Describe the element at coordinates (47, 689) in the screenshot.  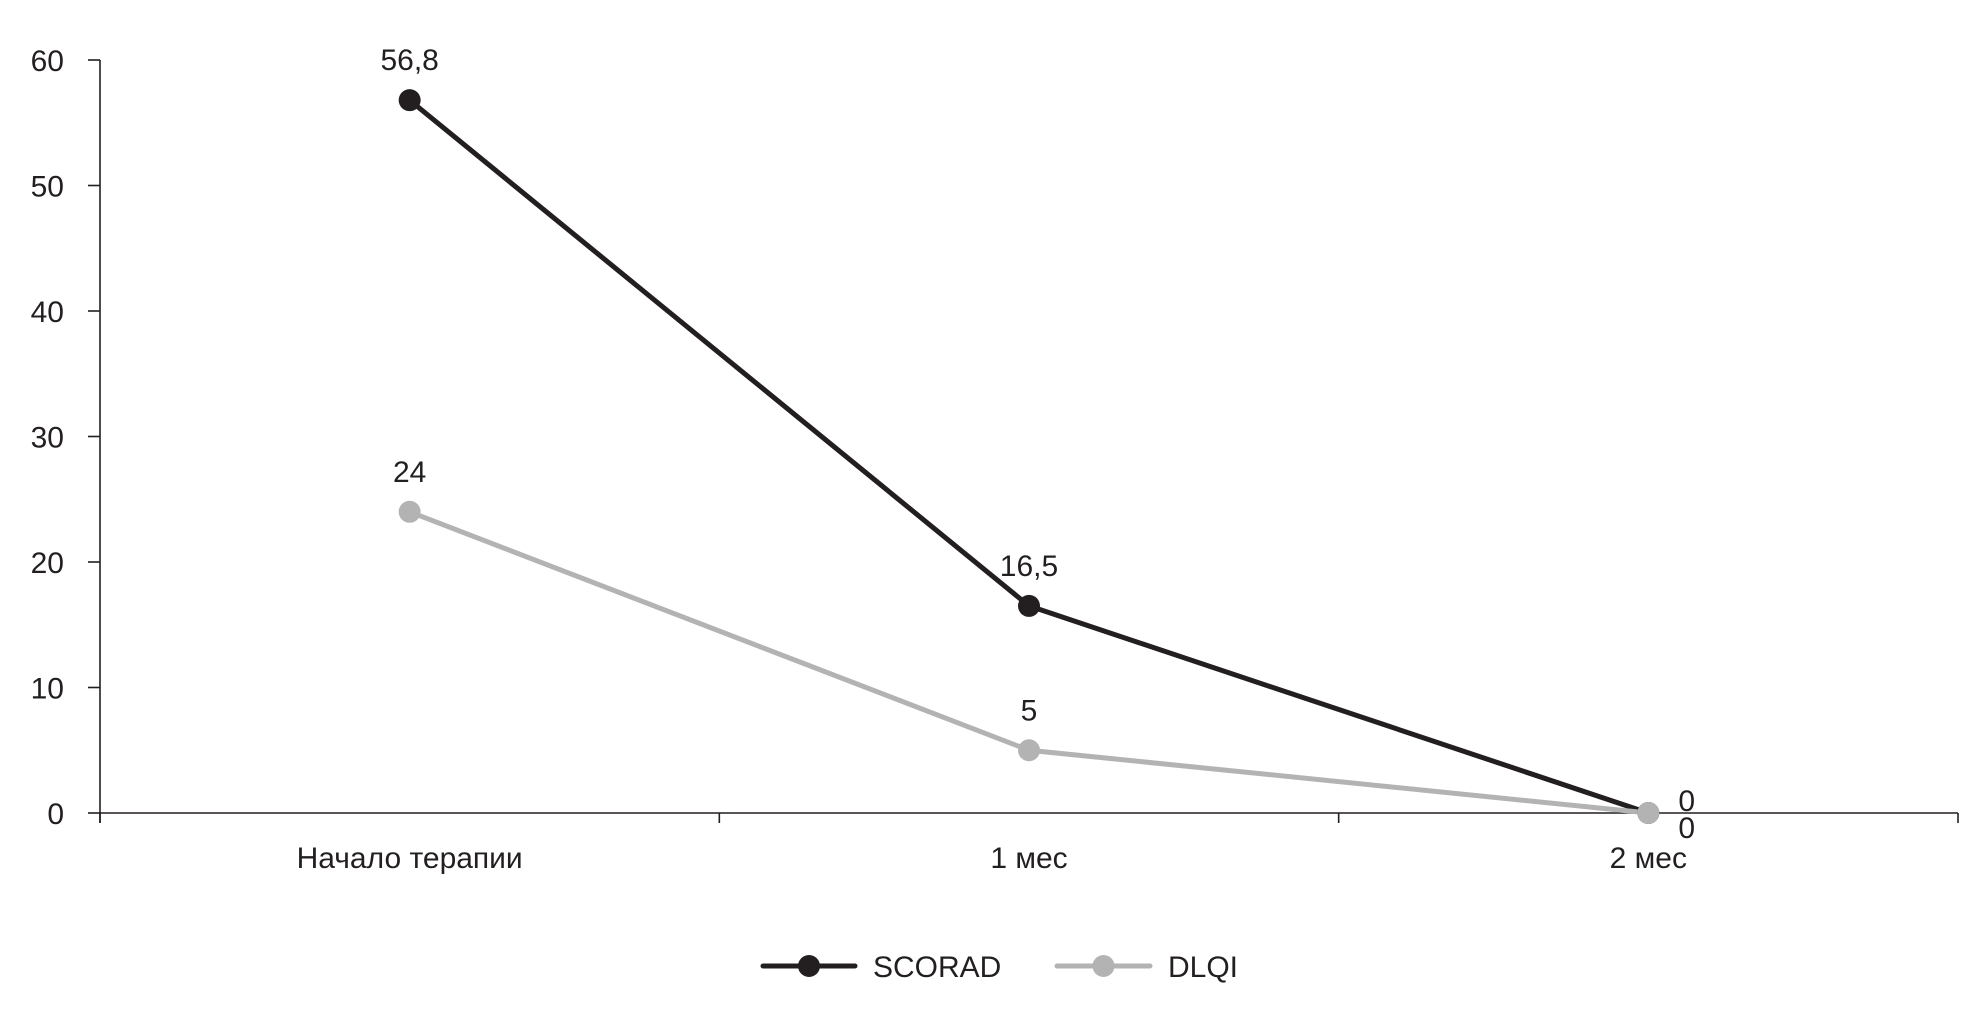
I see `y-tick-label: 10` at that location.